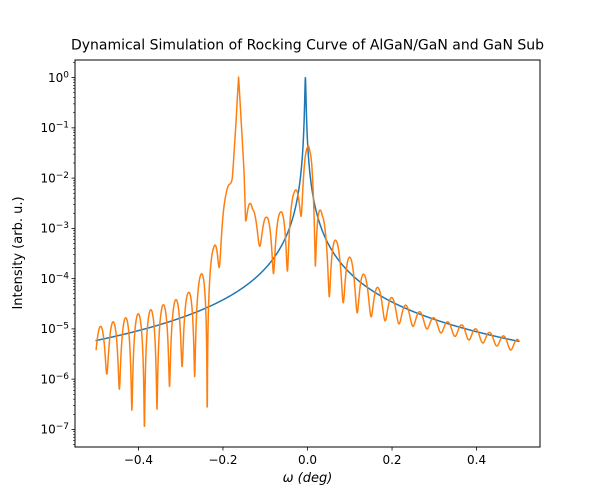  Describe the element at coordinates (54, 278) in the screenshot. I see `y-tick-label: 10⁻⁴` at that location.